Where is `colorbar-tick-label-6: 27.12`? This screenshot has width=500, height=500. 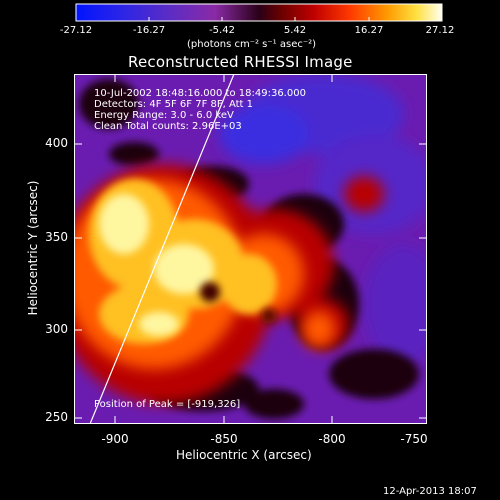
colorbar-tick-label-6: 27.12 is located at coordinates (440, 30).